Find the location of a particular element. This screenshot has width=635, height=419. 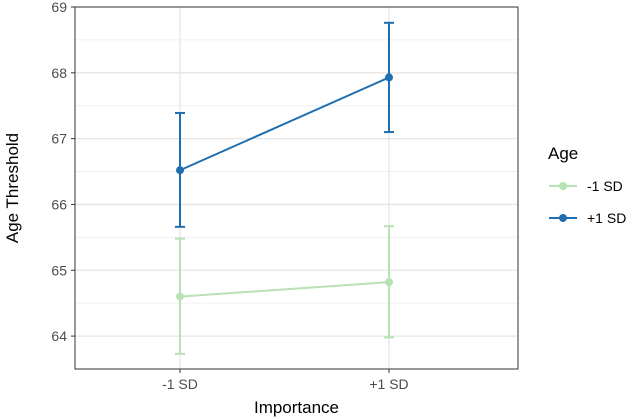

y-tick-label: 68 is located at coordinates (59, 73).